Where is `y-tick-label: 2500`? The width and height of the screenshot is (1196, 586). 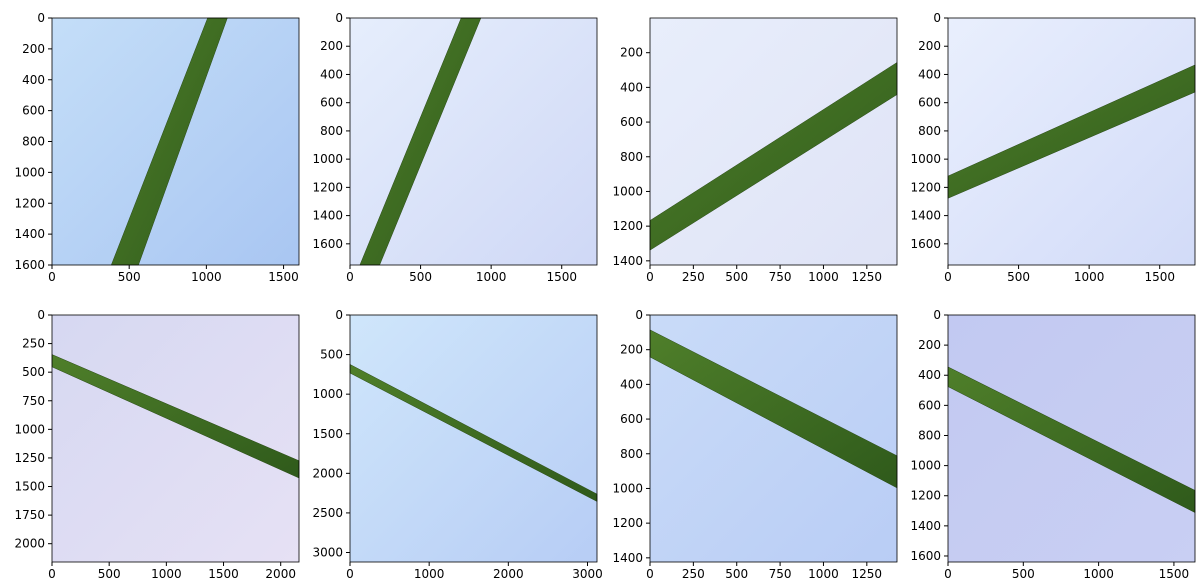
y-tick-label: 2500 is located at coordinates (327, 513).